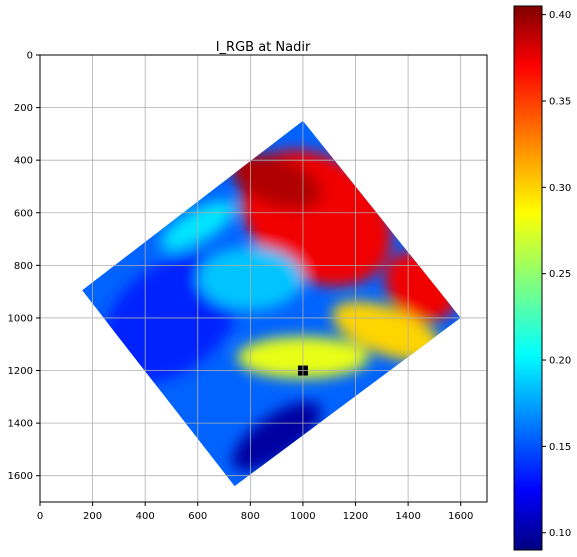  What do you see at coordinates (460, 516) in the screenshot?
I see `x-tick-label: 1600` at bounding box center [460, 516].